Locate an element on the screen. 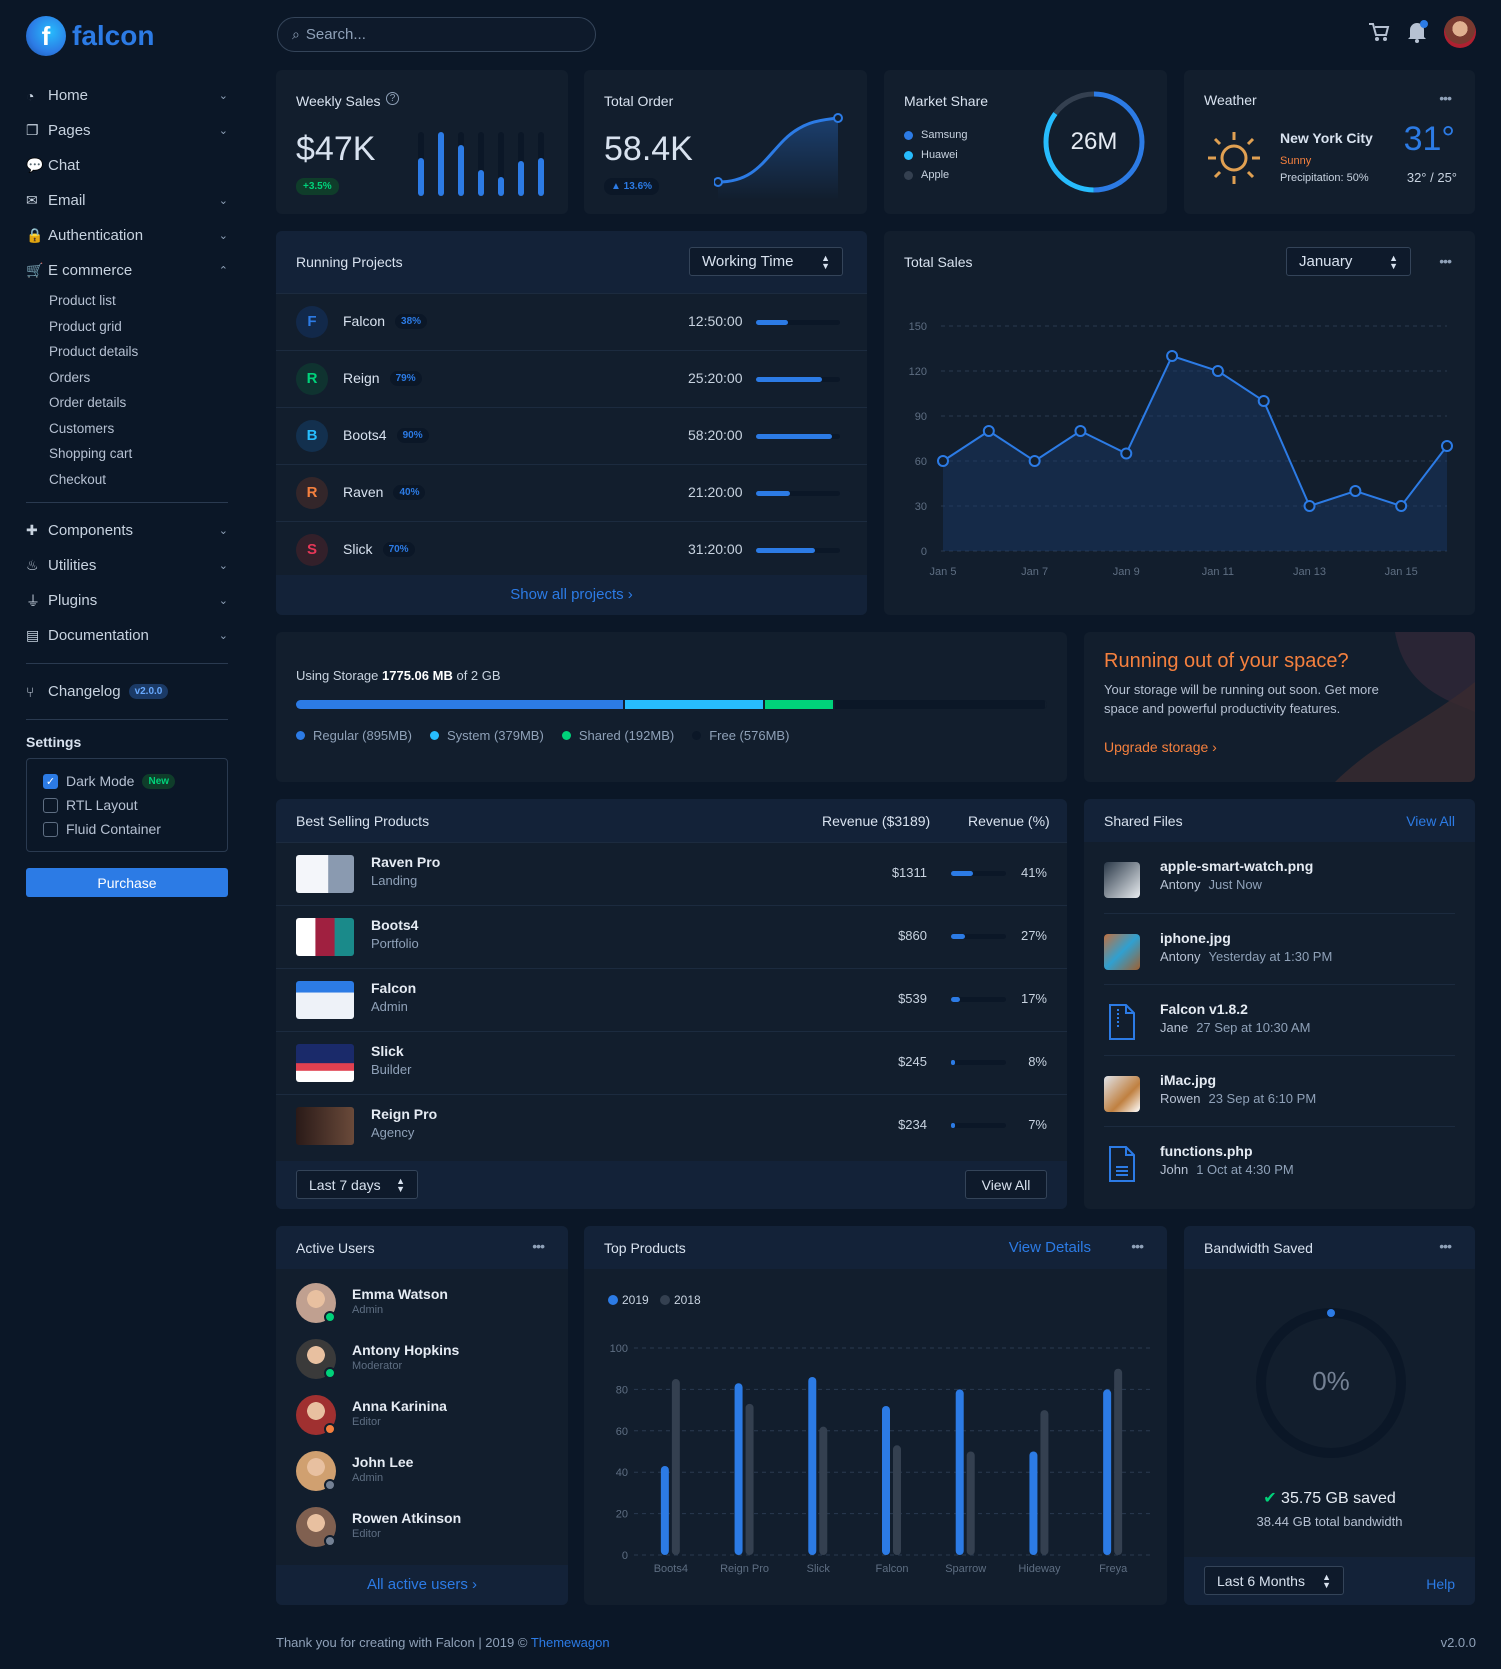 The image size is (1501, 1669). shared-file-item: functions.php John 1 Oct at 4:30 PM is located at coordinates (1279, 1161).